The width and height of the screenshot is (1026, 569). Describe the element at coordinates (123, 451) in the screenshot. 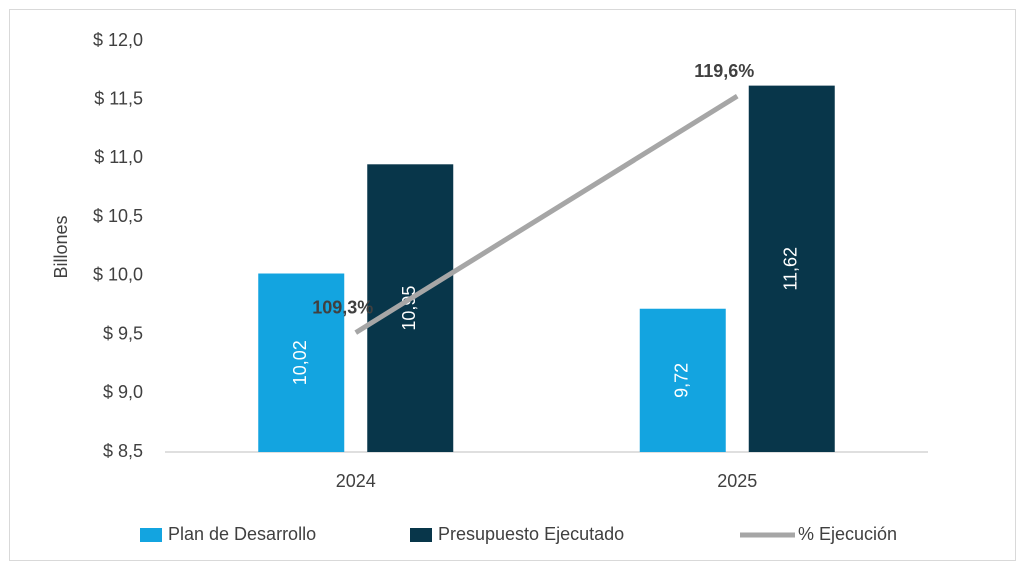

I see `y-tick-label: $ 8,5` at that location.